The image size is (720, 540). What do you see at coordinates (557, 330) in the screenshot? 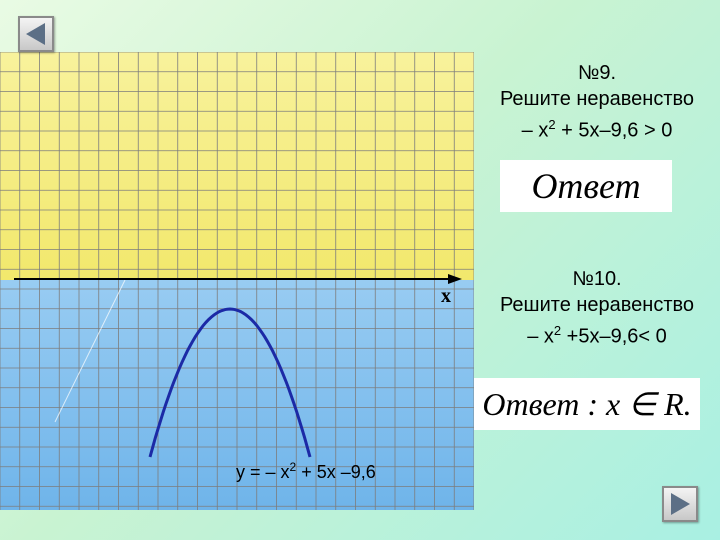
I see `task-10-expr-power: 2` at bounding box center [557, 330].